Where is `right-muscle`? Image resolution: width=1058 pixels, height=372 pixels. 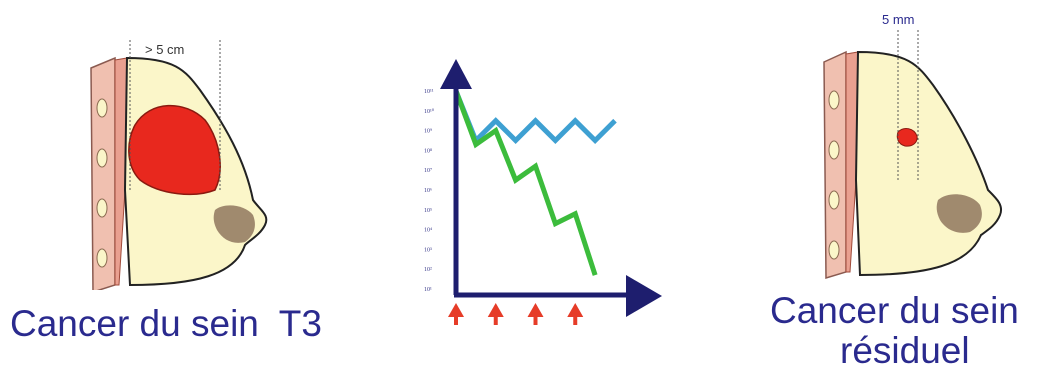 right-muscle is located at coordinates (852, 162).